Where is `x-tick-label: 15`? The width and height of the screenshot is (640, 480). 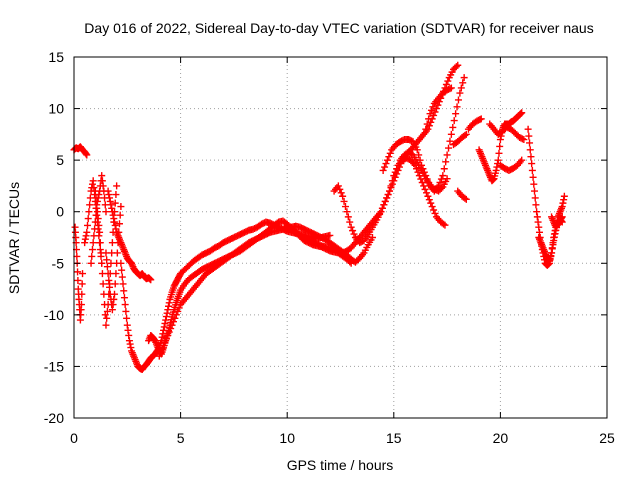
x-tick-label: 15 is located at coordinates (394, 438).